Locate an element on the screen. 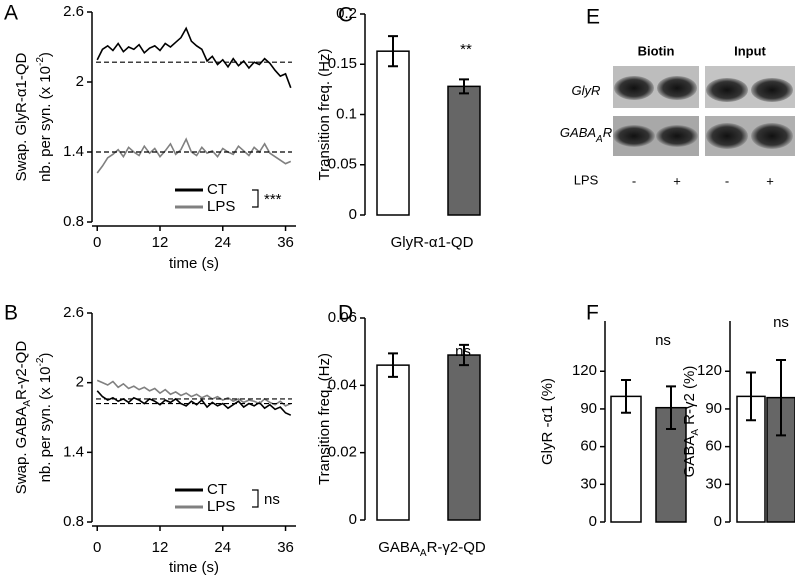 The image size is (795, 580). panel-letter: D is located at coordinates (345, 313).